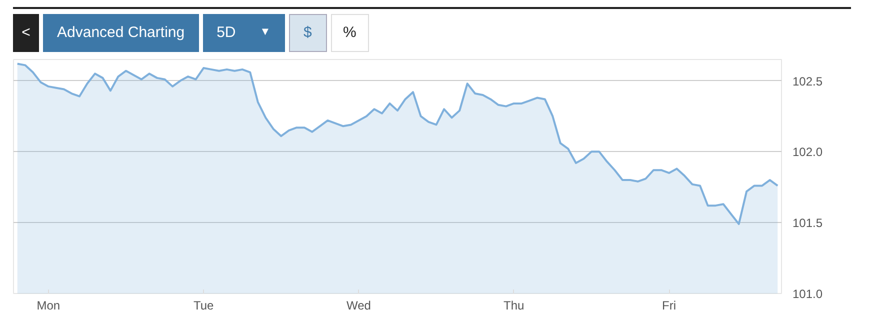  What do you see at coordinates (203, 305) in the screenshot?
I see `x-tick-label: Tue` at bounding box center [203, 305].